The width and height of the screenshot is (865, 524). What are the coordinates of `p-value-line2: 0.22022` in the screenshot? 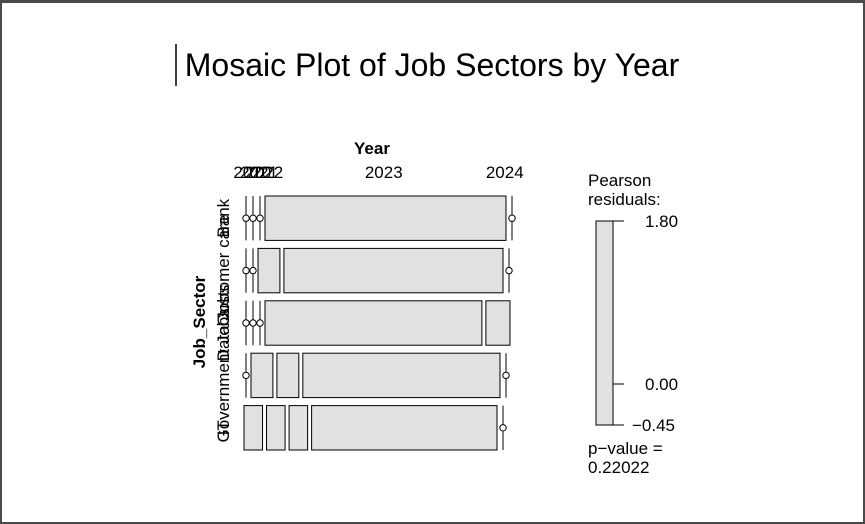 It's located at (618, 467).